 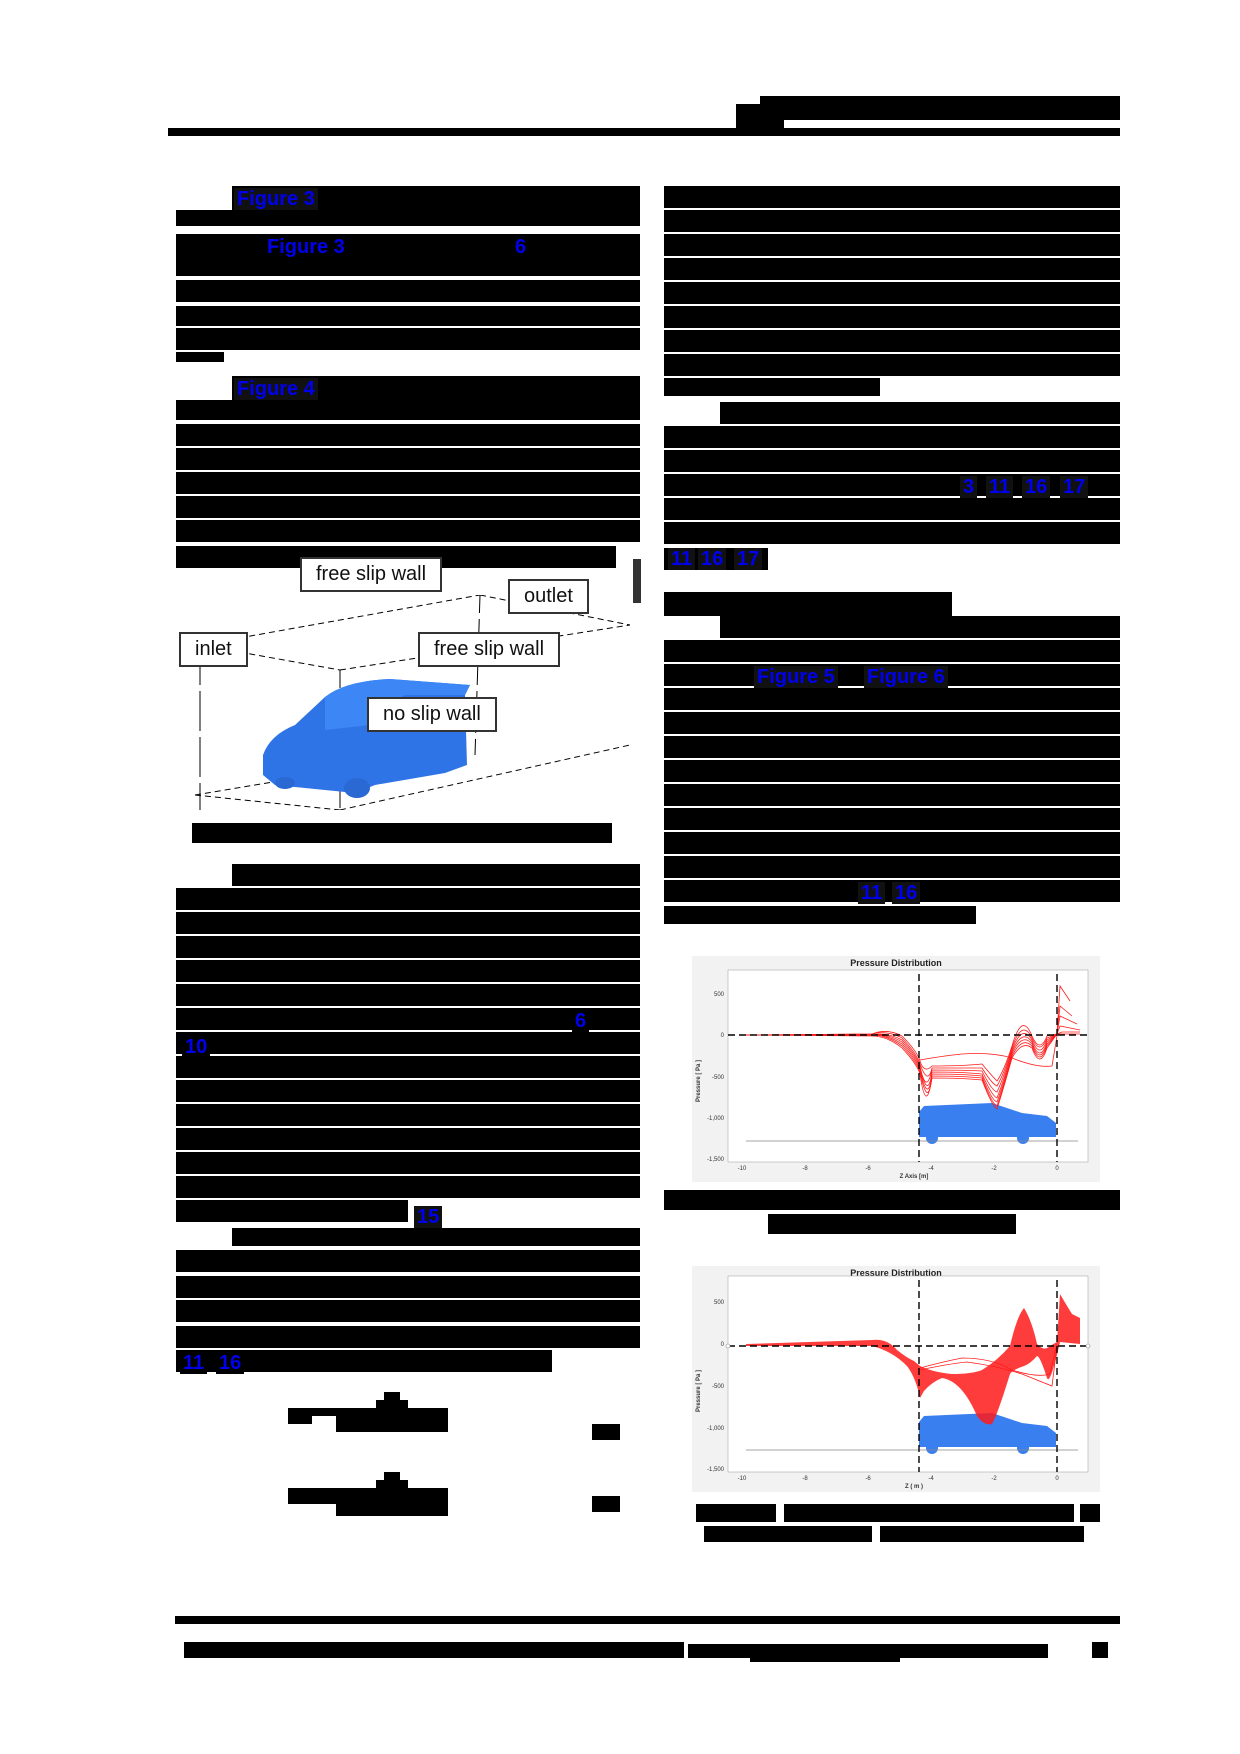 I want to click on svg-text: Z Axis [m], so click(x=914, y=1177).